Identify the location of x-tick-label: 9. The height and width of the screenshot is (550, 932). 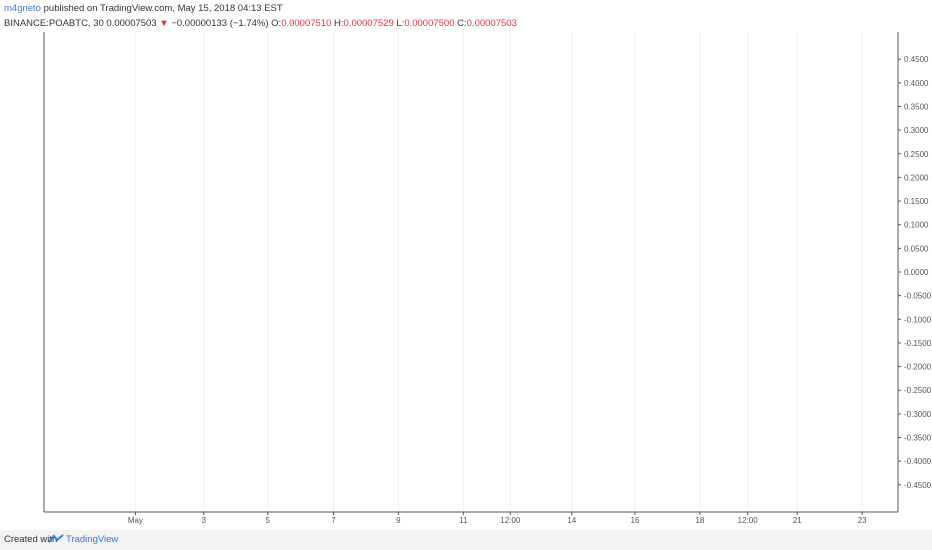
(398, 520).